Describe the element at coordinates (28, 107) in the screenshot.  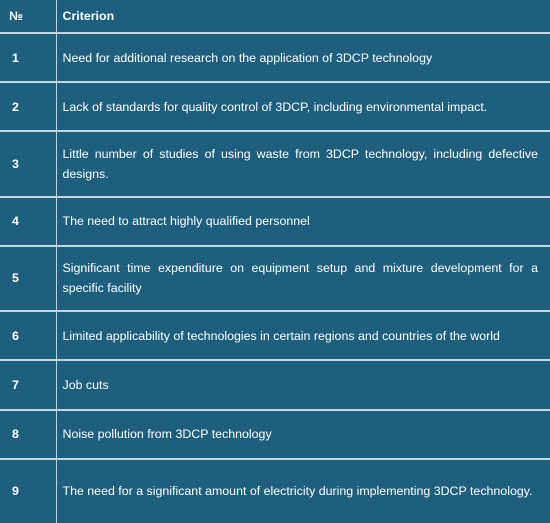
I see `row-number: 2` at that location.